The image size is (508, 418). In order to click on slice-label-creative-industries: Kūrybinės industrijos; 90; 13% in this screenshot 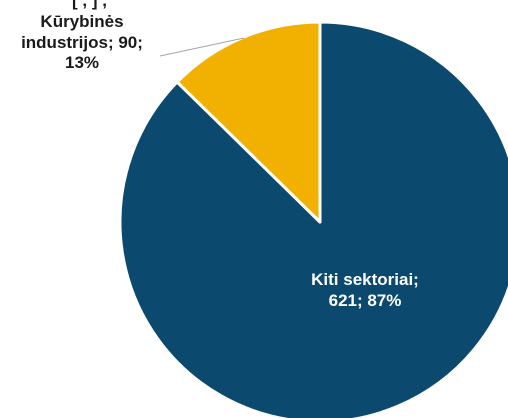, I will do `click(82, 43)`.